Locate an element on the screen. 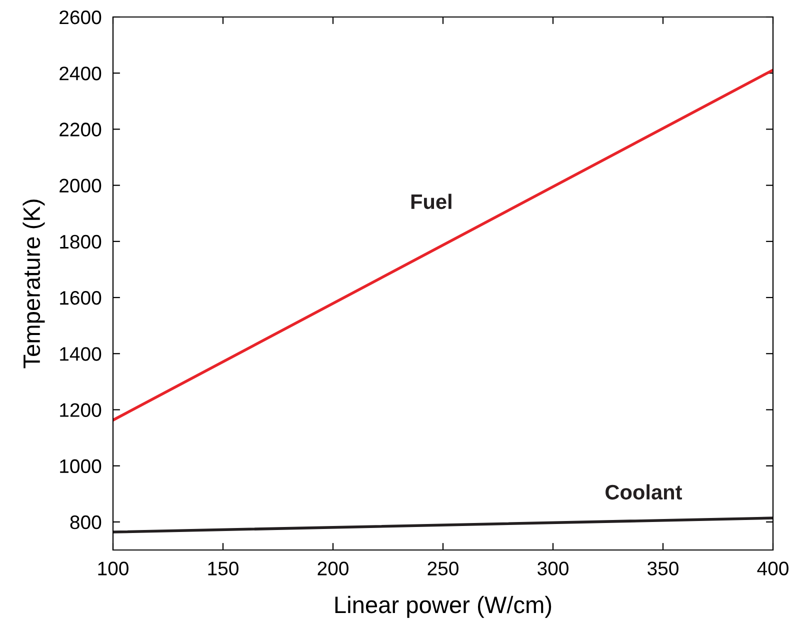 This screenshot has width=794, height=635. x-axis-title: Linear power (W/cm) is located at coordinates (443, 607).